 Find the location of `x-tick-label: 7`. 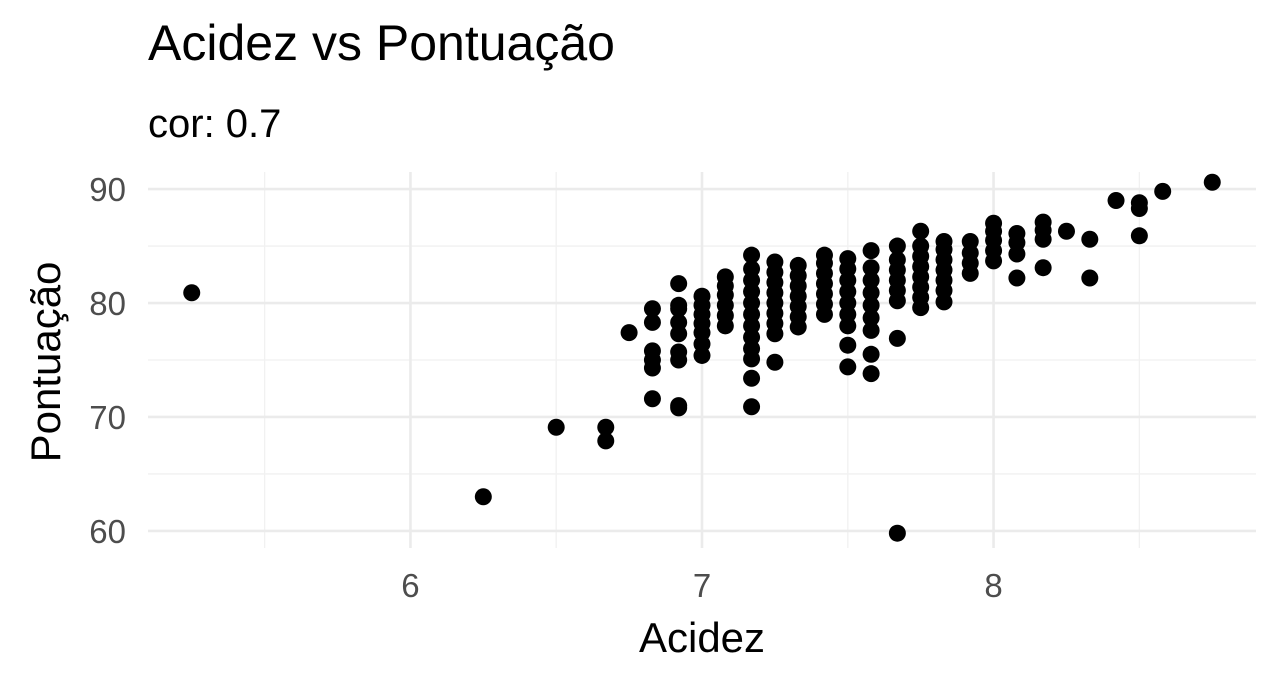

x-tick-label: 7 is located at coordinates (702, 585).